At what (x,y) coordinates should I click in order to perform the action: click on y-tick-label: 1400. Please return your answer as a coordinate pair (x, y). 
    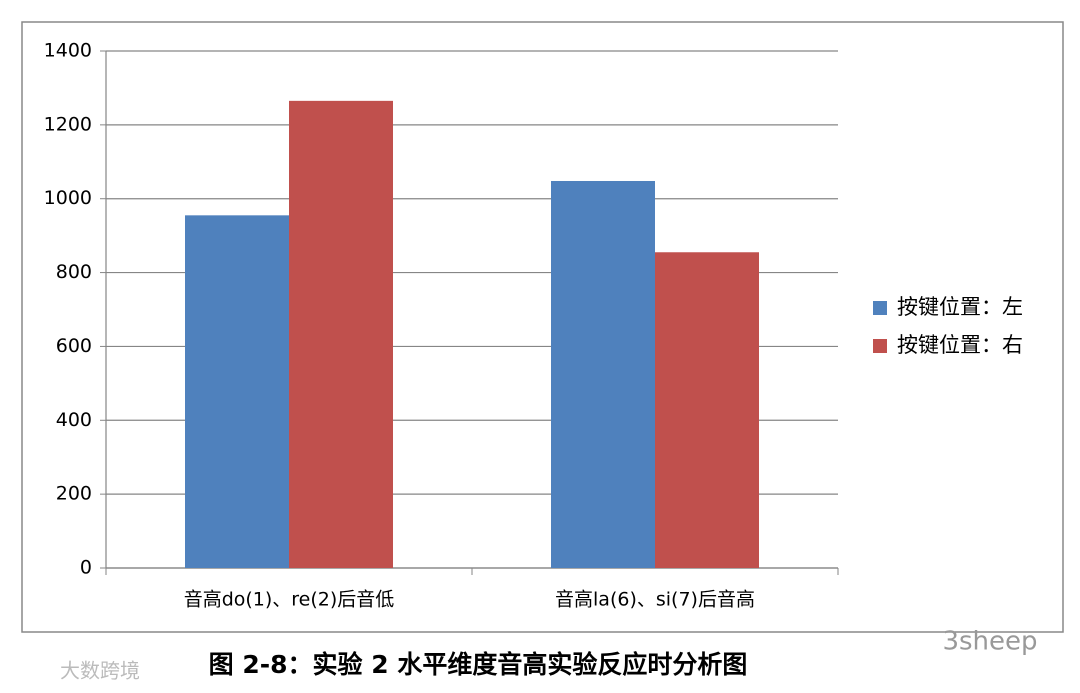
    Looking at the image, I should click on (68, 51).